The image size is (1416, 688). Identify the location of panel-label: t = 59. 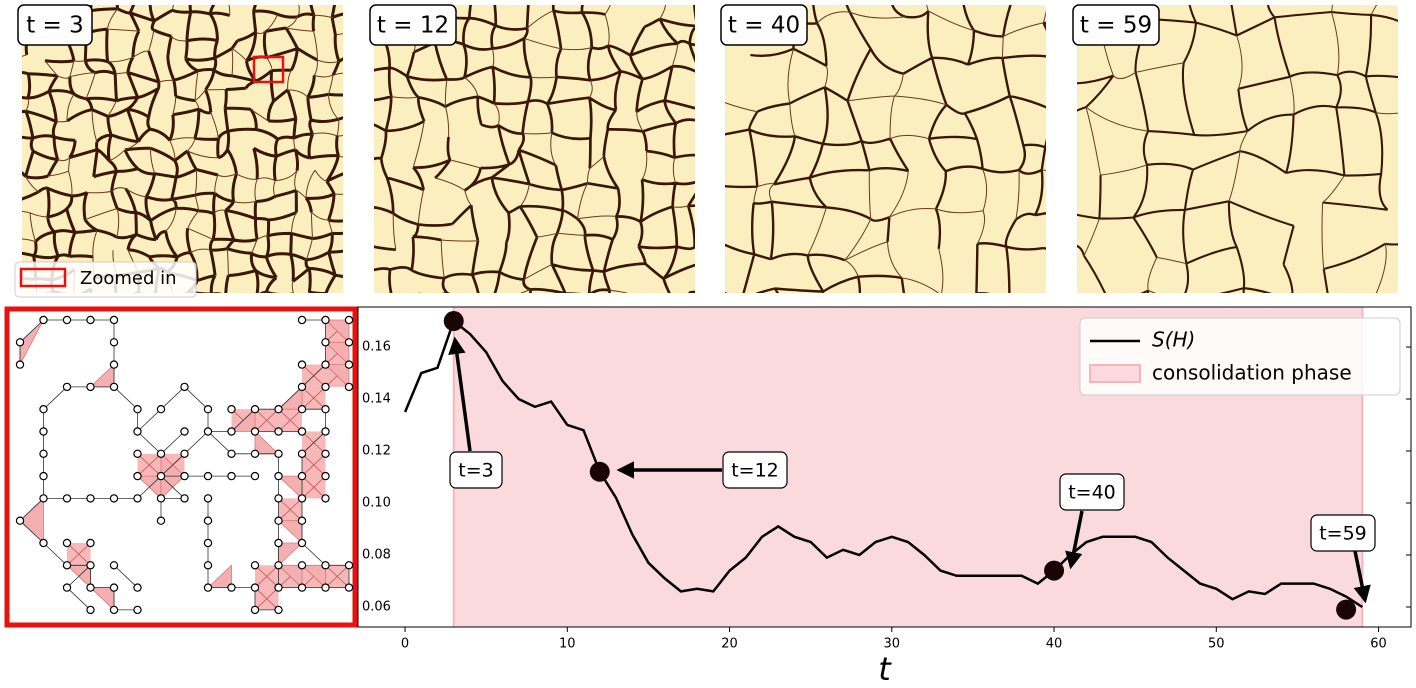
(1116, 26).